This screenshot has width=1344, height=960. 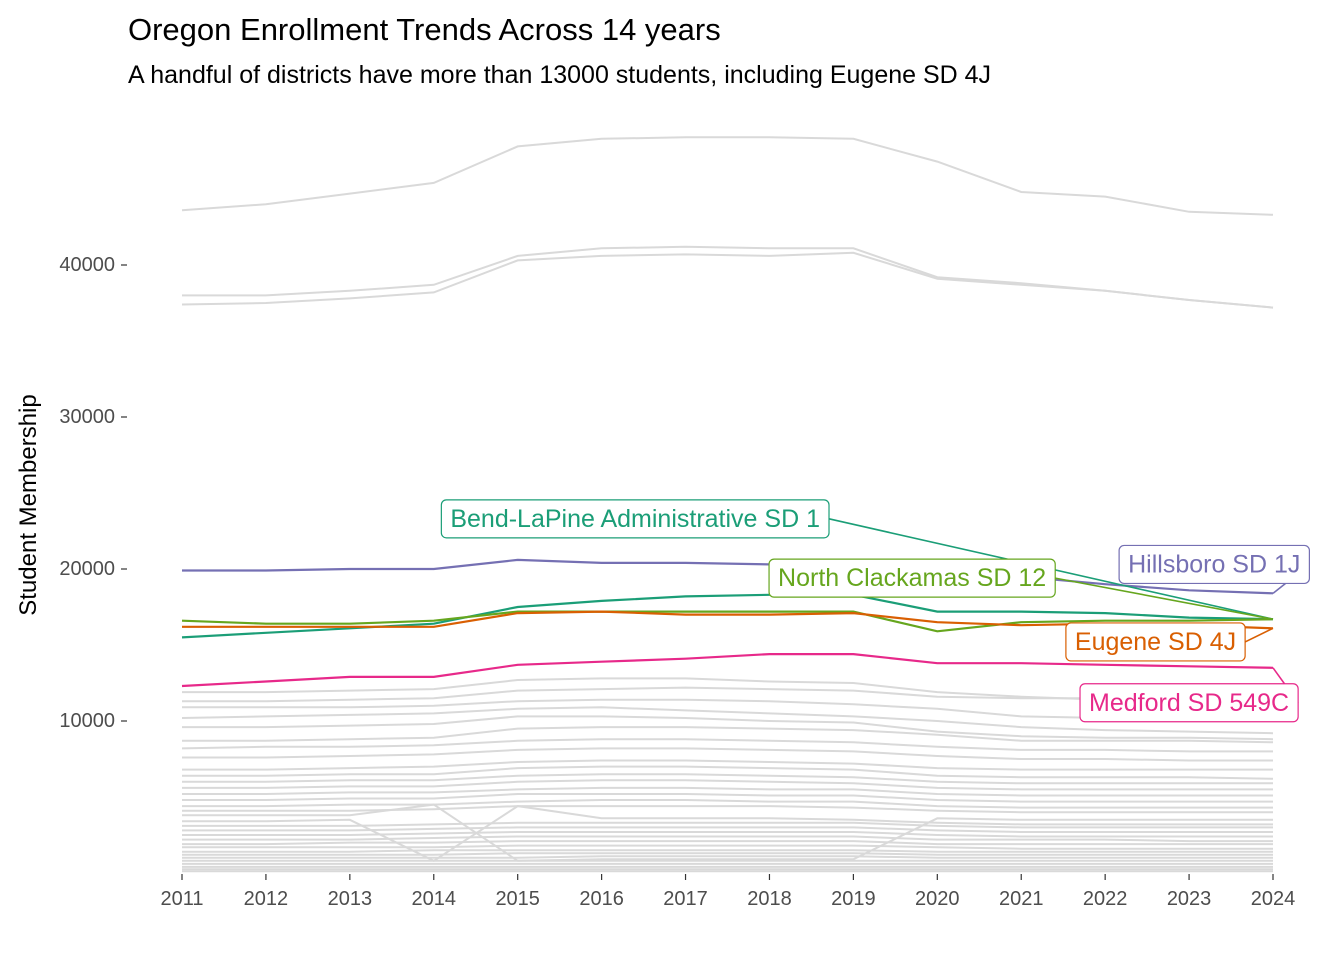 I want to click on x-tick-label-13: 2024, so click(x=1273, y=899).